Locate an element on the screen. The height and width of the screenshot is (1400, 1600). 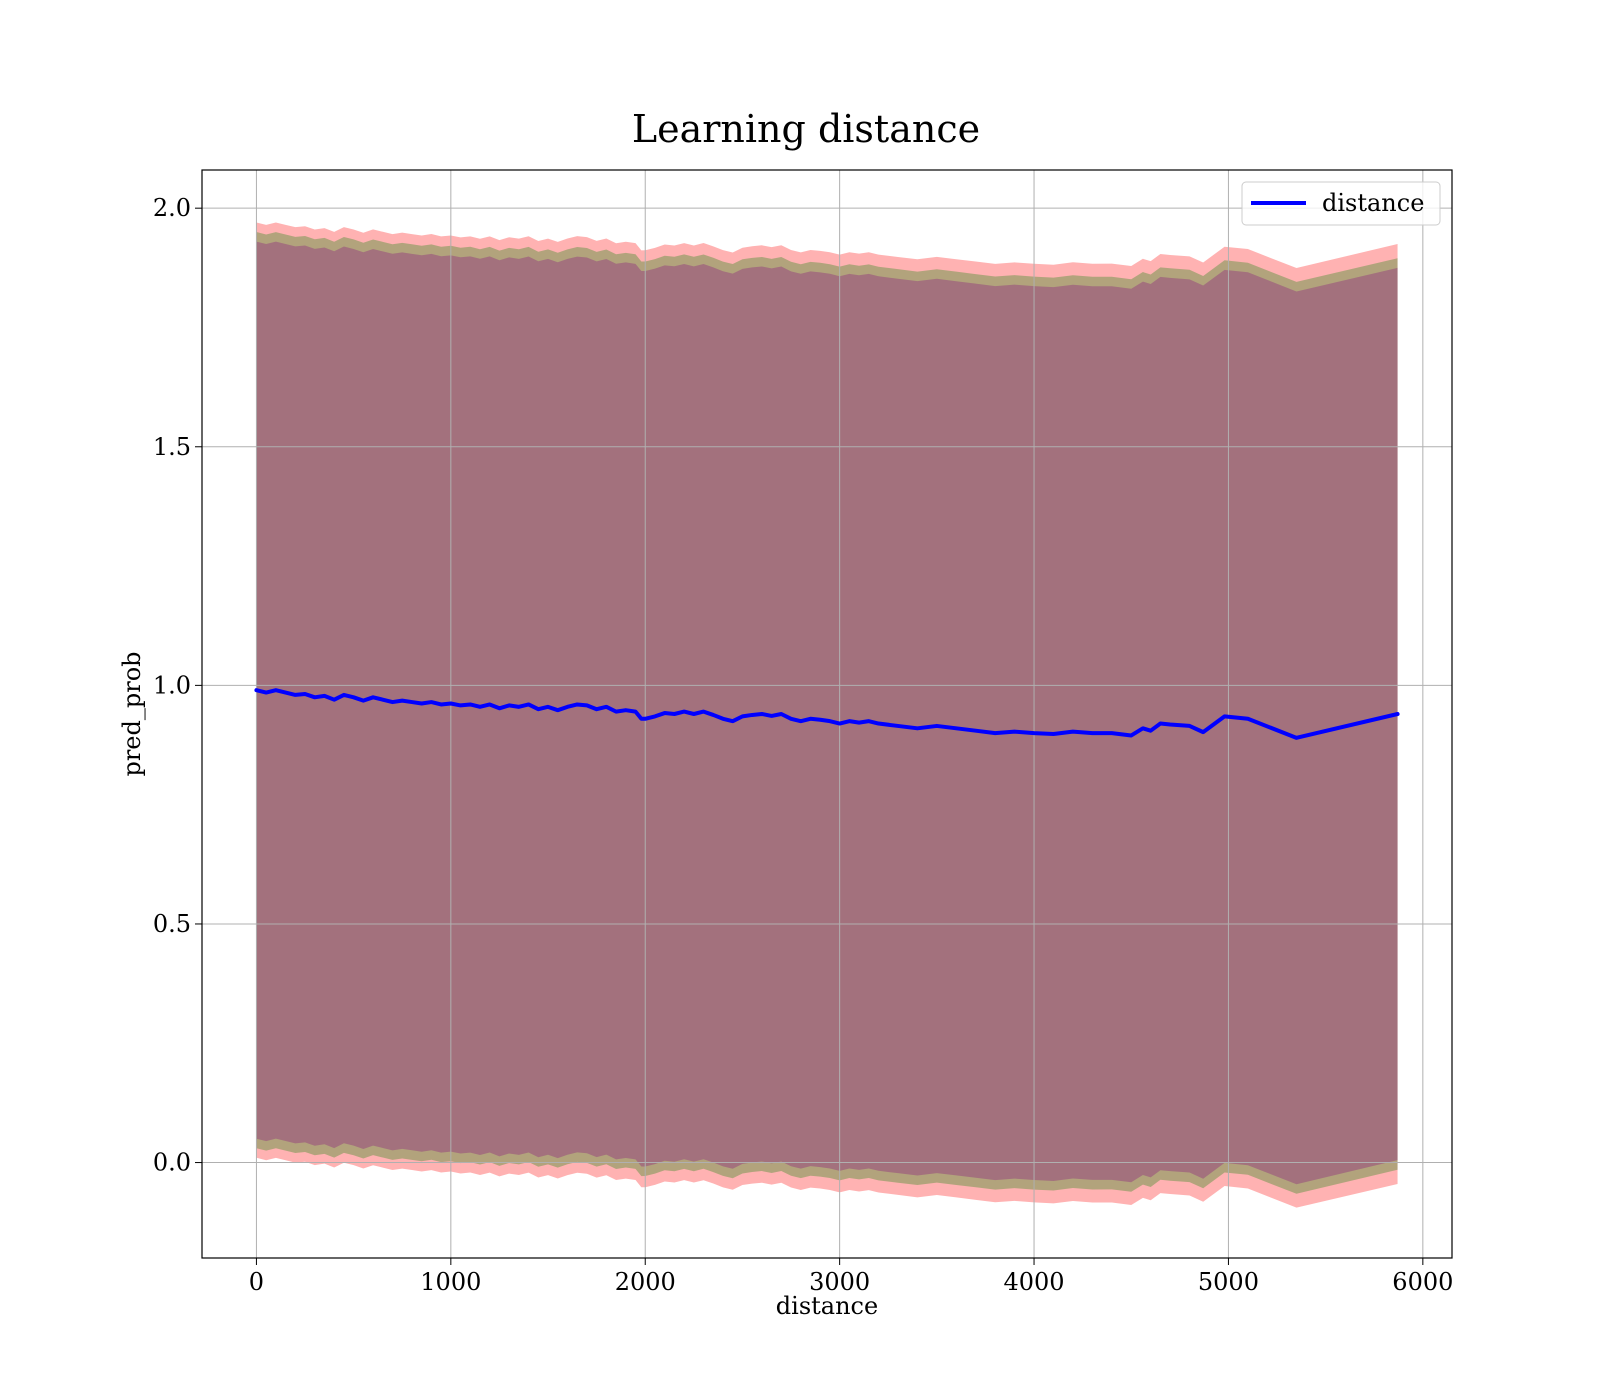
legend-label-distance: distance is located at coordinates (1373, 203).